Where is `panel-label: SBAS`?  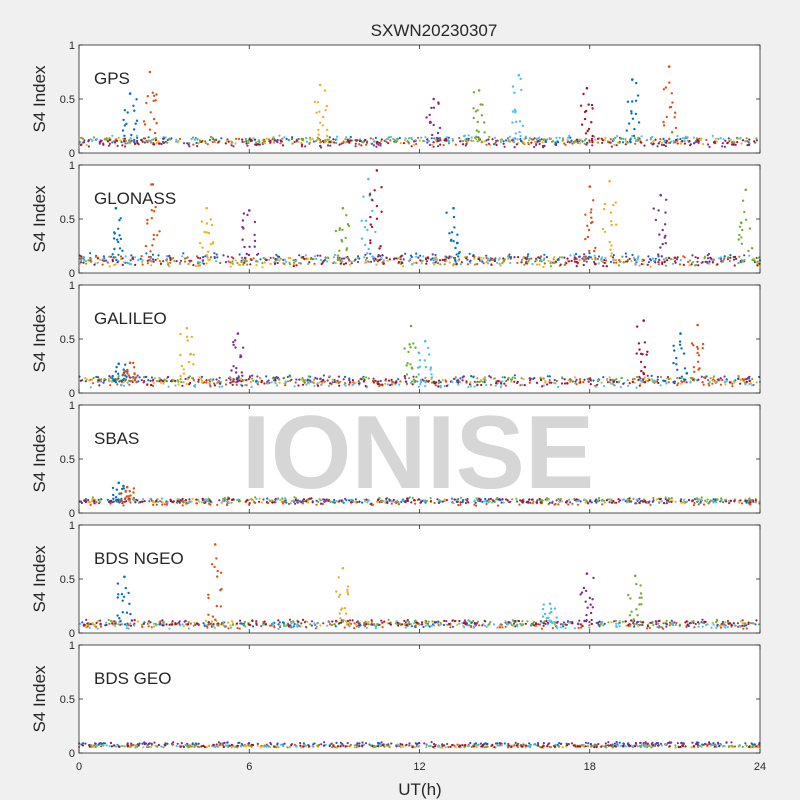
panel-label: SBAS is located at coordinates (116, 438).